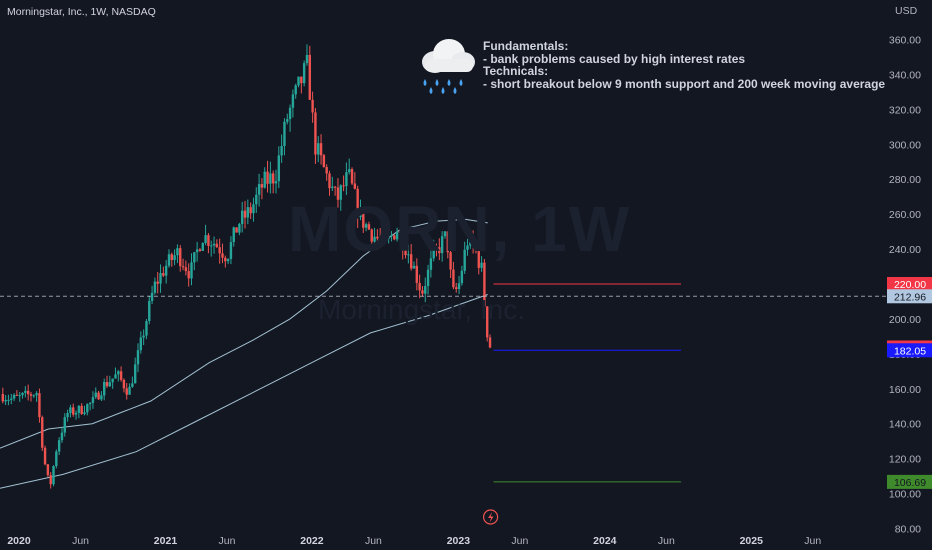 Image resolution: width=932 pixels, height=550 pixels. What do you see at coordinates (908, 530) in the screenshot?
I see `y-tick-label: 80.00` at bounding box center [908, 530].